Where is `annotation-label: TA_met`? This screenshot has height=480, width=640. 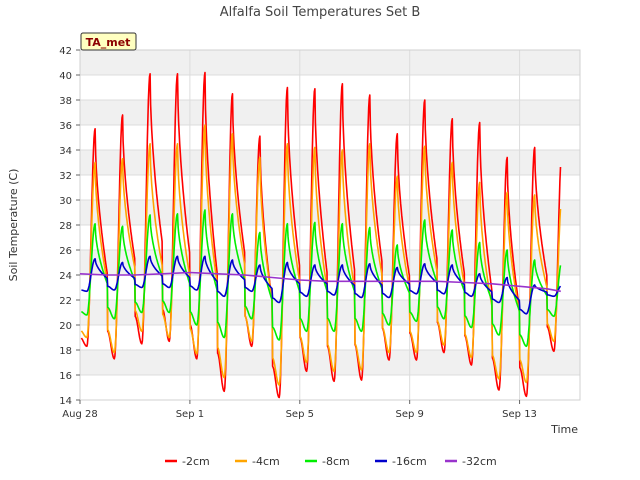 annotation-label: TA_met is located at coordinates (108, 42).